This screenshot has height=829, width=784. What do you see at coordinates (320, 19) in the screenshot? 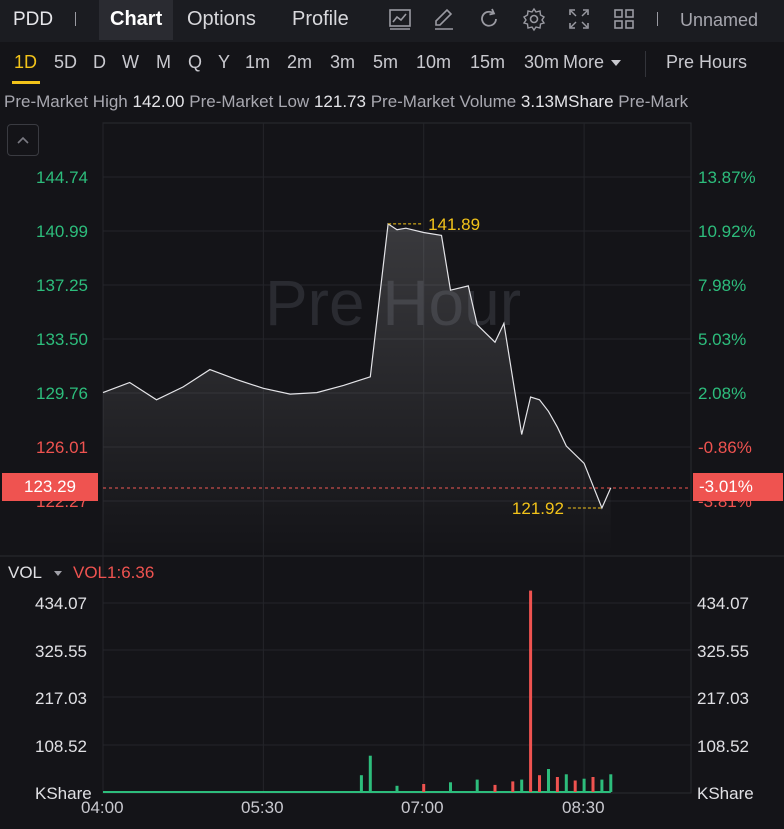
I see `tab-profile: Profile` at bounding box center [320, 19].